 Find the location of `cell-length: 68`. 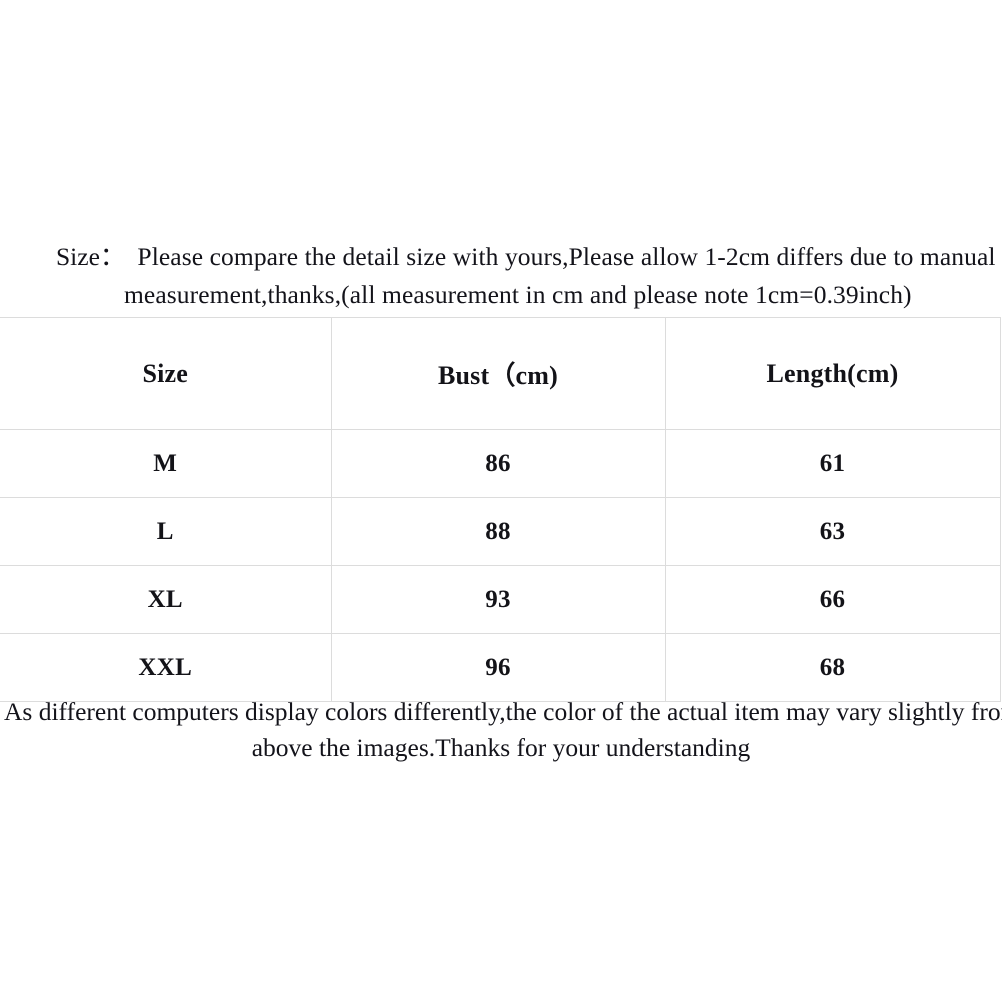

cell-length: 68 is located at coordinates (832, 667).